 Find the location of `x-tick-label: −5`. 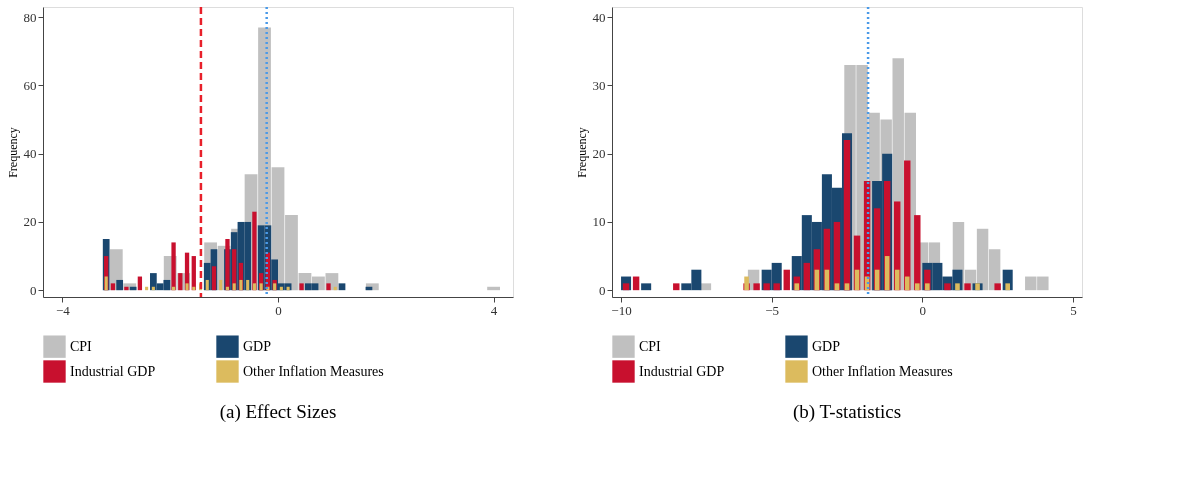

x-tick-label: −5 is located at coordinates (772, 310).